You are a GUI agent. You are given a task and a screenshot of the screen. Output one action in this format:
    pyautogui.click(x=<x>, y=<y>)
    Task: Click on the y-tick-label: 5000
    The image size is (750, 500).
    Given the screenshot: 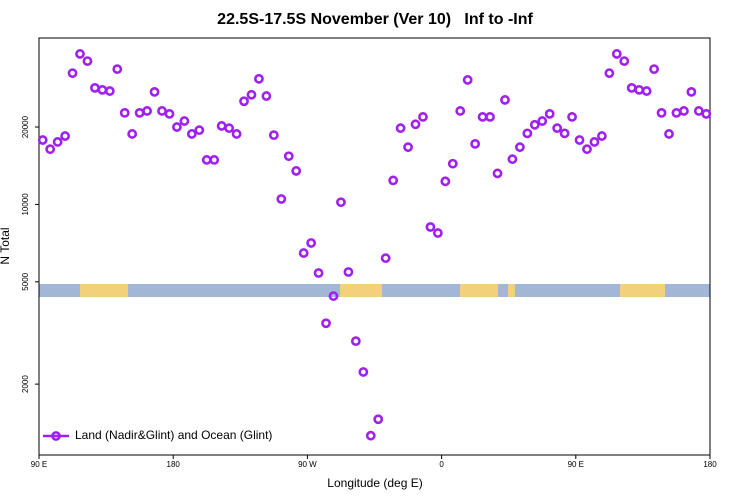 What is the action you would take?
    pyautogui.click(x=25, y=281)
    